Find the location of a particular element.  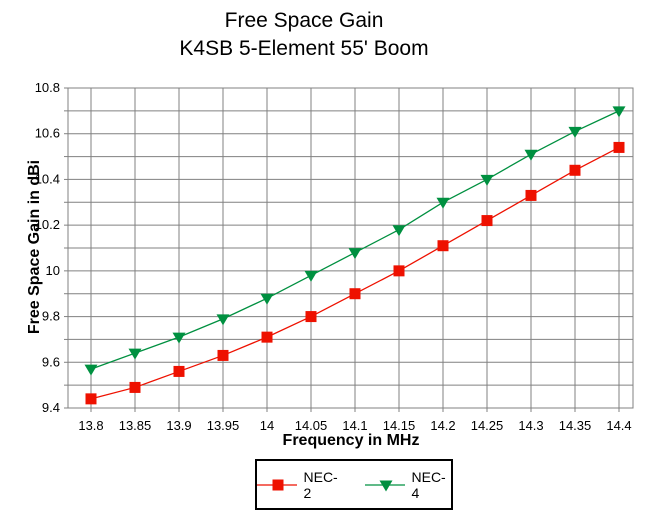

legend-item-nec-2: NEC-2 is located at coordinates (300, 485).